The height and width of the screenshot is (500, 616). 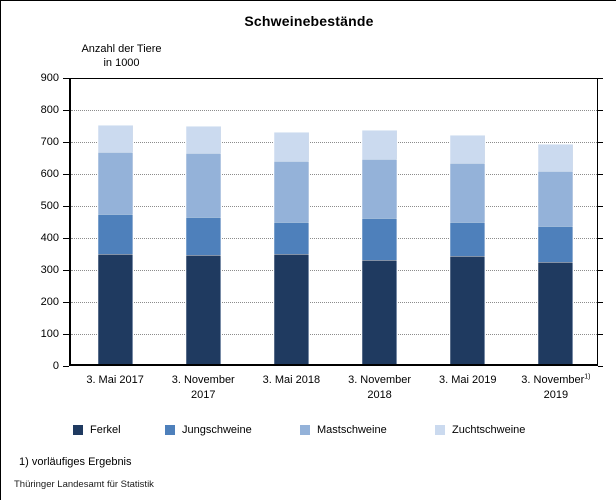 I want to click on legend-label: Jungschweine, so click(x=217, y=429).